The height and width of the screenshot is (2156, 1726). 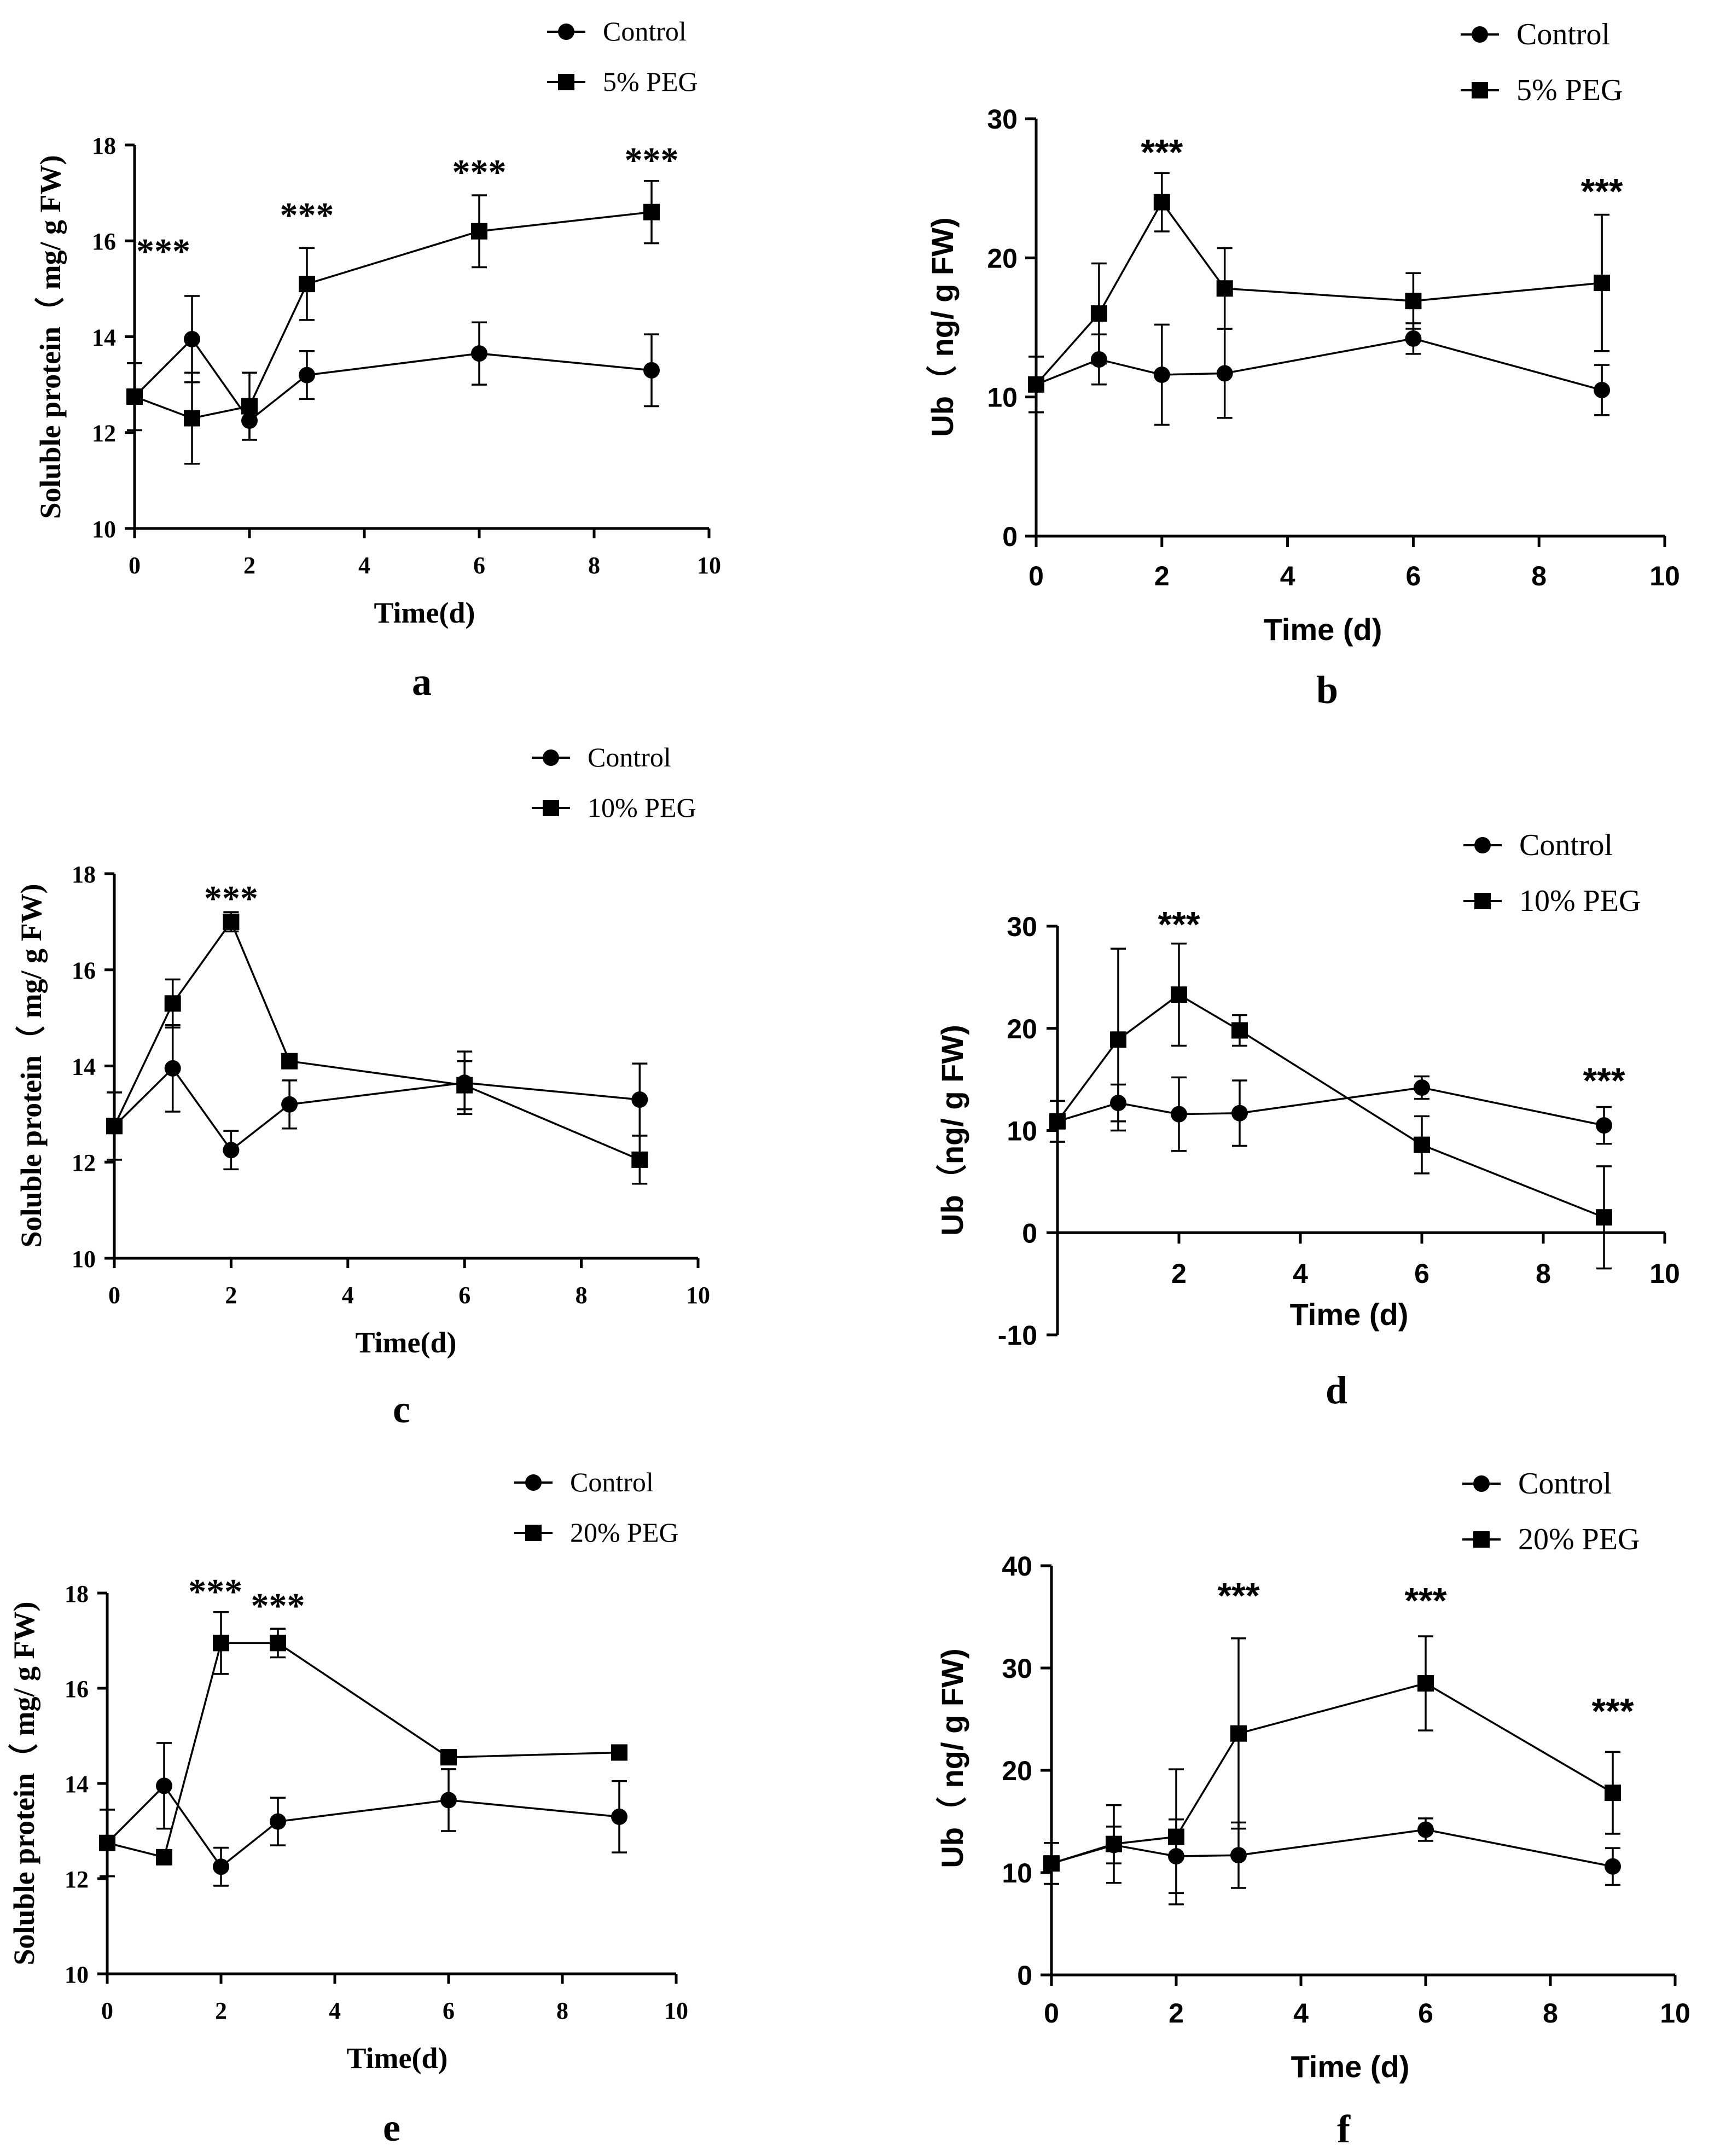 What do you see at coordinates (84, 970) in the screenshot?
I see `y-tick-label: 16` at bounding box center [84, 970].